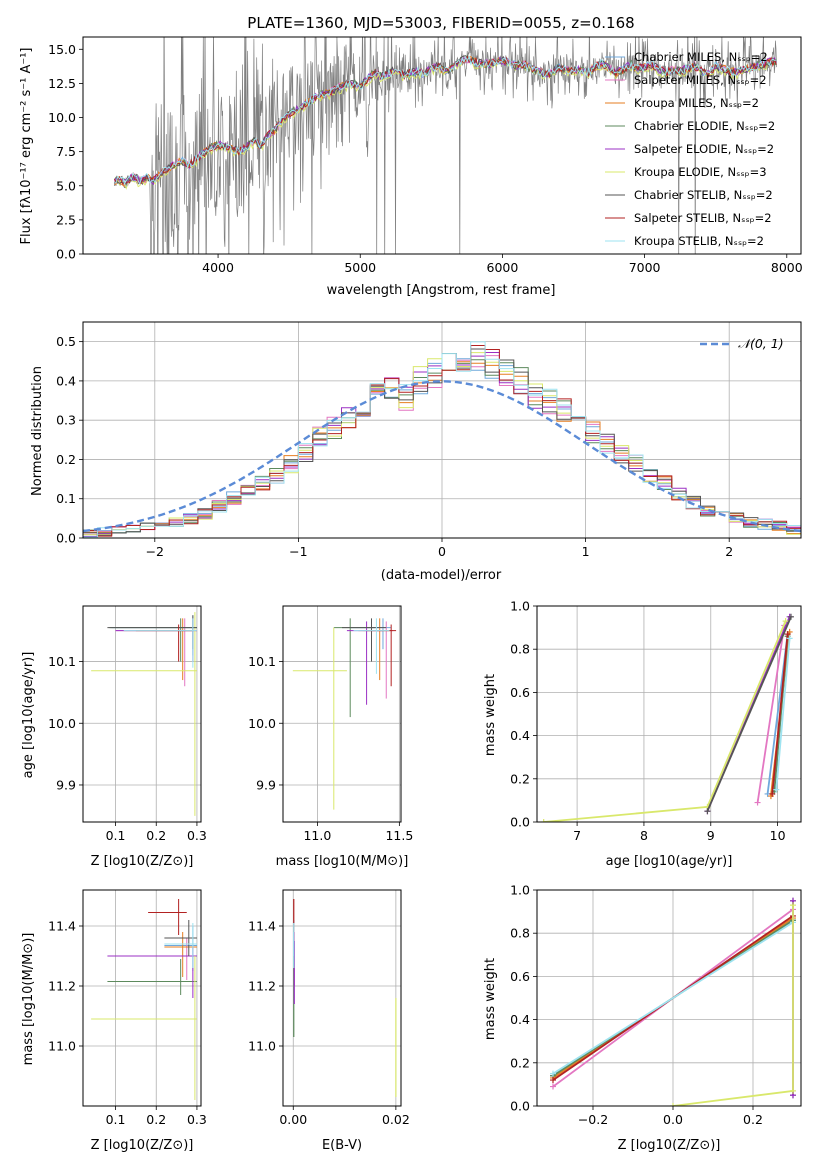 The width and height of the screenshot is (819, 1170). Describe the element at coordinates (262, 661) in the screenshot. I see `y-tick-label: 10.1` at that location.